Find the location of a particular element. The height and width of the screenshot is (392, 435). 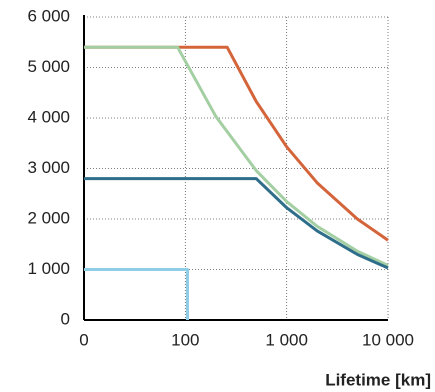

x-tick-label: 1 000 is located at coordinates (286, 339).